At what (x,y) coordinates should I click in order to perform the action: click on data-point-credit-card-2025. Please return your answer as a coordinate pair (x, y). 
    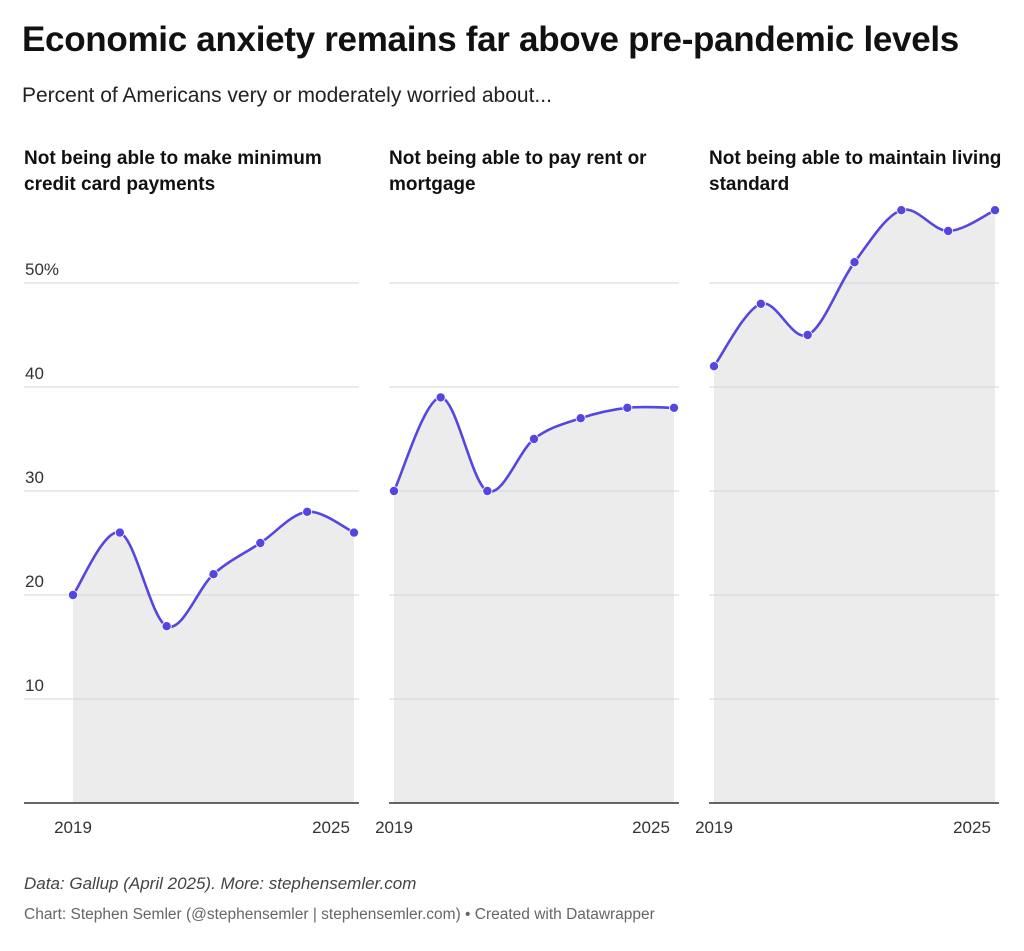
    Looking at the image, I should click on (353, 532).